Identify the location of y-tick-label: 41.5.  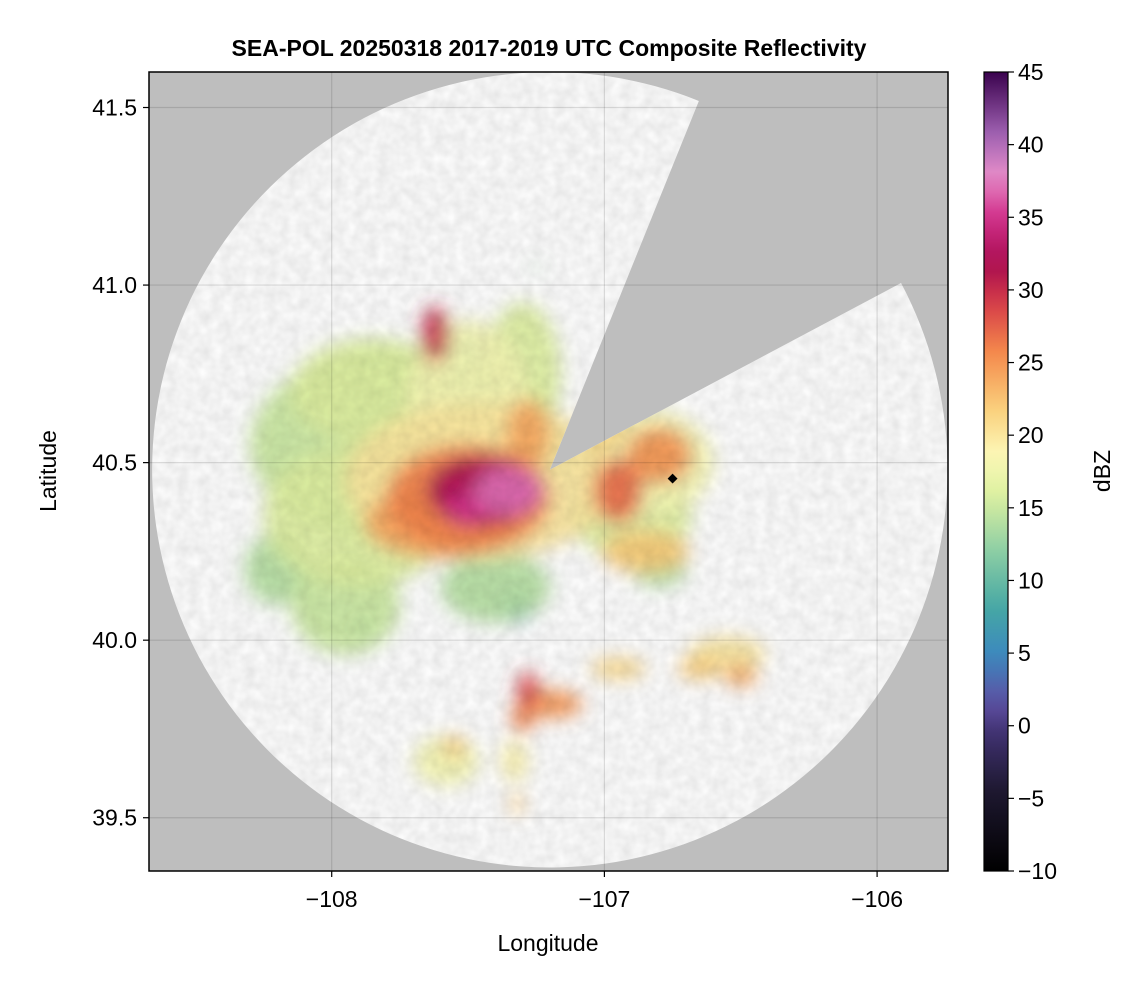
(114, 108).